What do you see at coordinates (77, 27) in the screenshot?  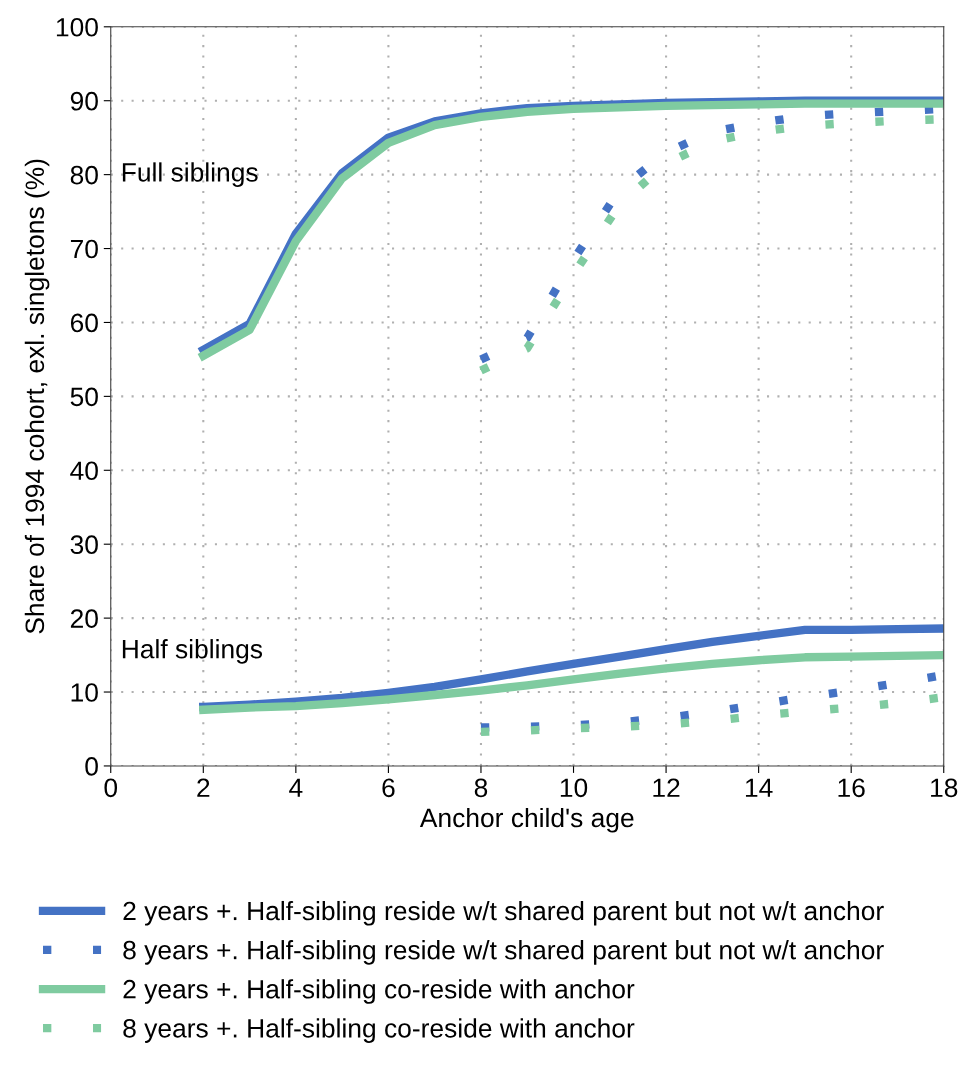 I see `y-tick-label: 100` at bounding box center [77, 27].